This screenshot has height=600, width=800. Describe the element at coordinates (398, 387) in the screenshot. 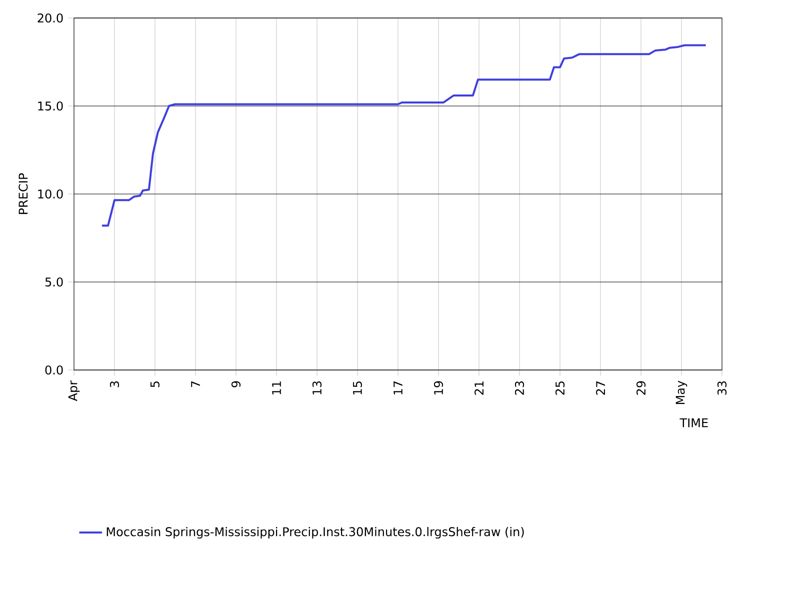

I see `x-tick-label: 17` at that location.